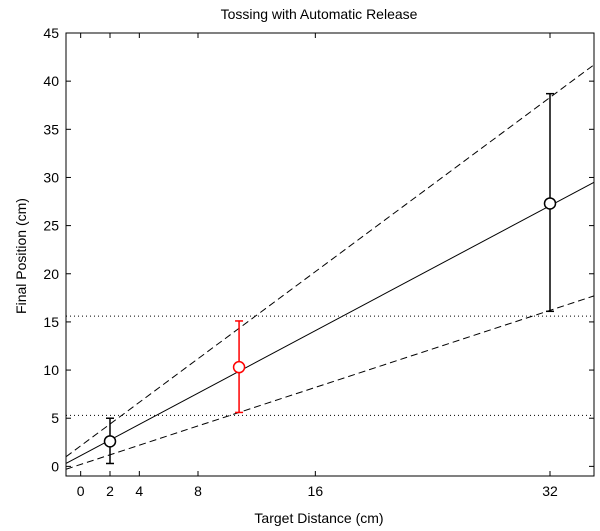  Describe the element at coordinates (550, 491) in the screenshot. I see `x-tick-label-32: 32` at that location.